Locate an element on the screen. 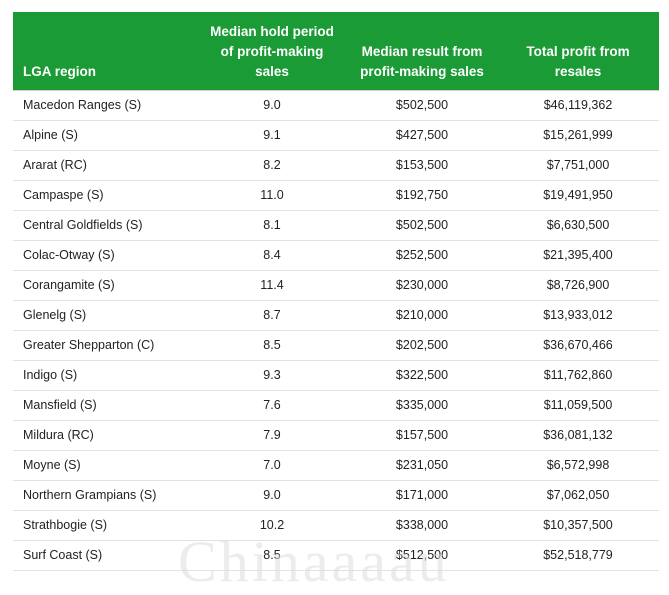 The height and width of the screenshot is (595, 669). lga-region-cell: Ararat (RC) is located at coordinates (105, 165).